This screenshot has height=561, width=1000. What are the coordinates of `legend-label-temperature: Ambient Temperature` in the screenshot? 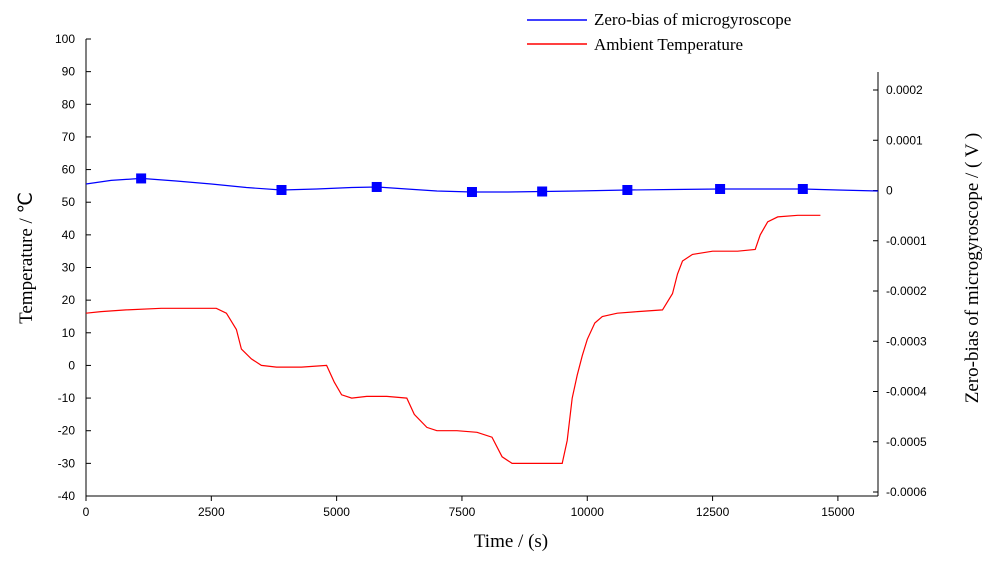 It's located at (668, 44).